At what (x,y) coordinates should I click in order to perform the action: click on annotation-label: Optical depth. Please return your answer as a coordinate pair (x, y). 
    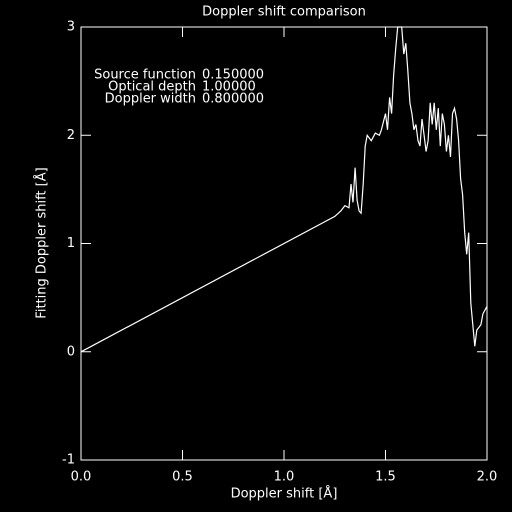
    Looking at the image, I should click on (152, 87).